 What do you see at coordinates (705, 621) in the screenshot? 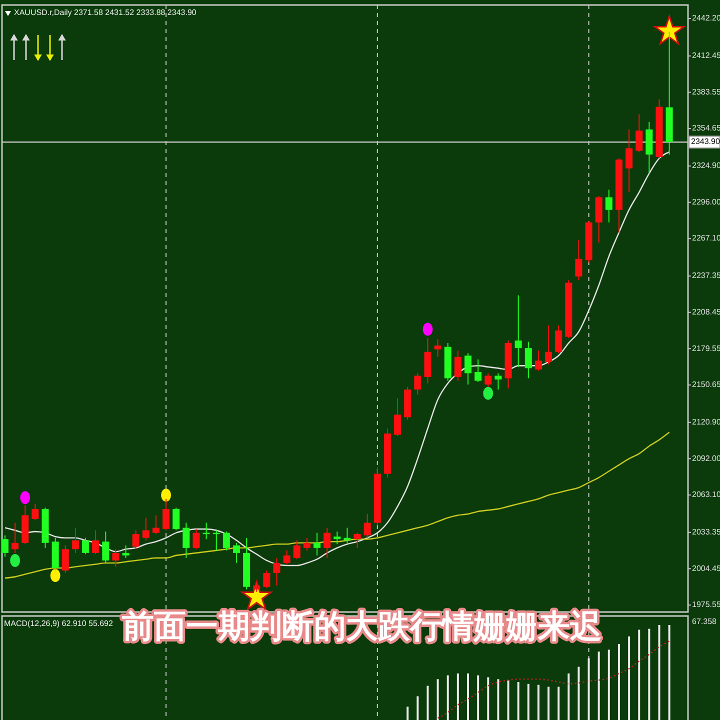
I see `text: 67.358` at bounding box center [705, 621].